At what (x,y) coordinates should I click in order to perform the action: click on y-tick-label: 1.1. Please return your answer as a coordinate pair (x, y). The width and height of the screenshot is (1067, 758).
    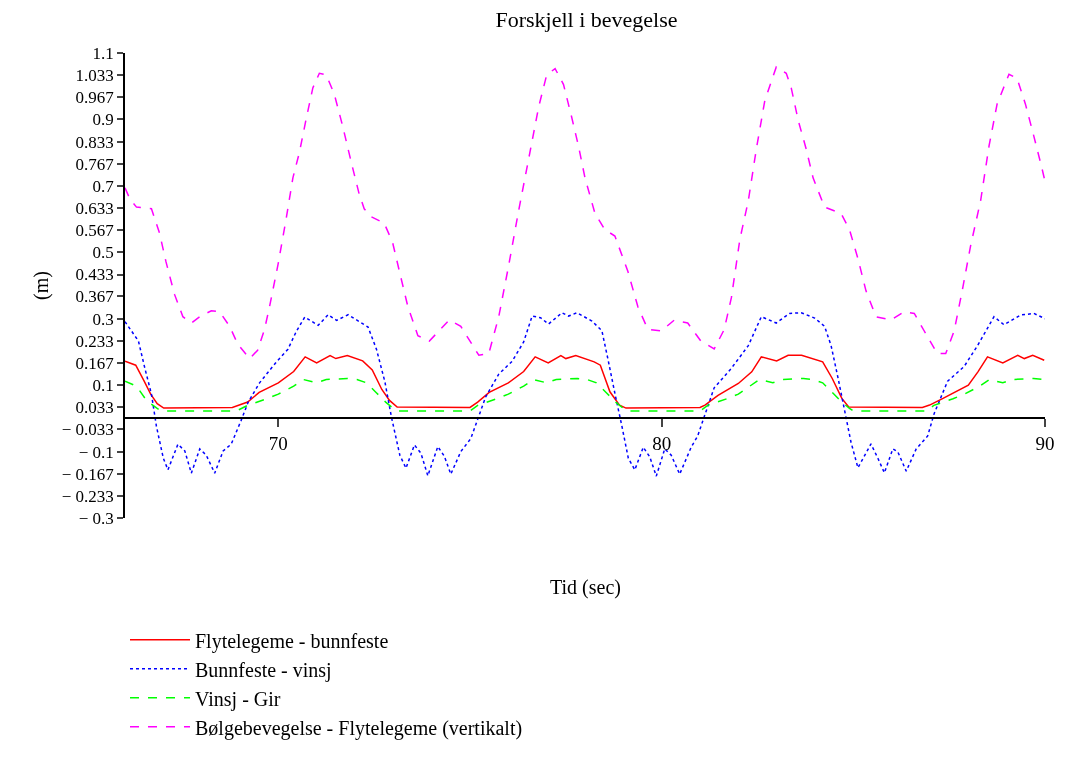
    Looking at the image, I should click on (103, 53).